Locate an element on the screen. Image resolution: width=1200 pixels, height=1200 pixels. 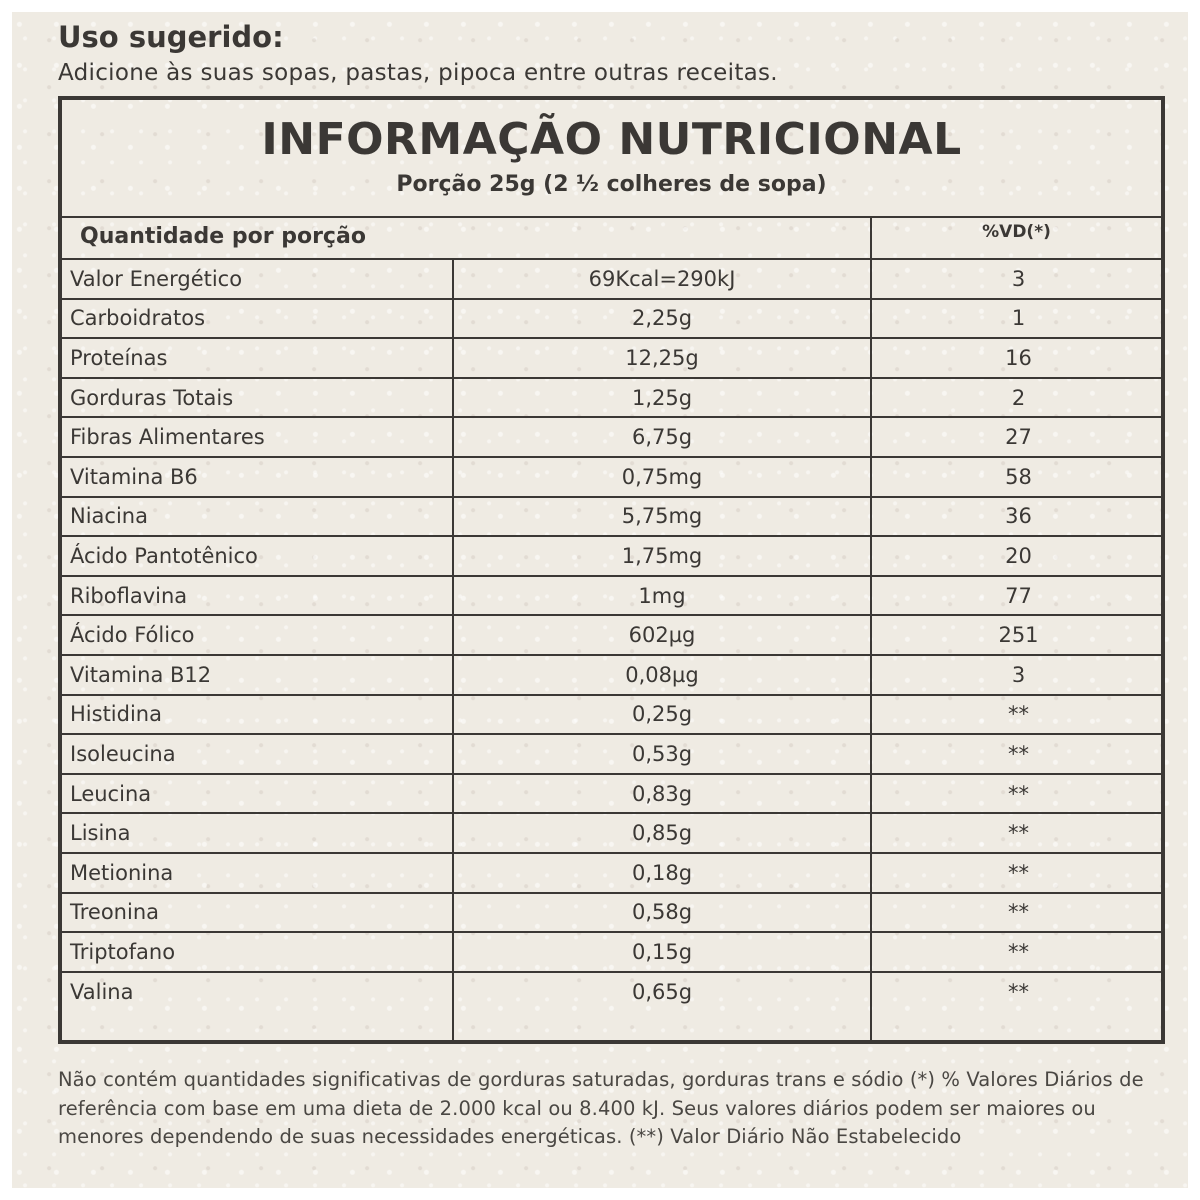
table-row: Metionina 0,18g ** is located at coordinates (611, 874).